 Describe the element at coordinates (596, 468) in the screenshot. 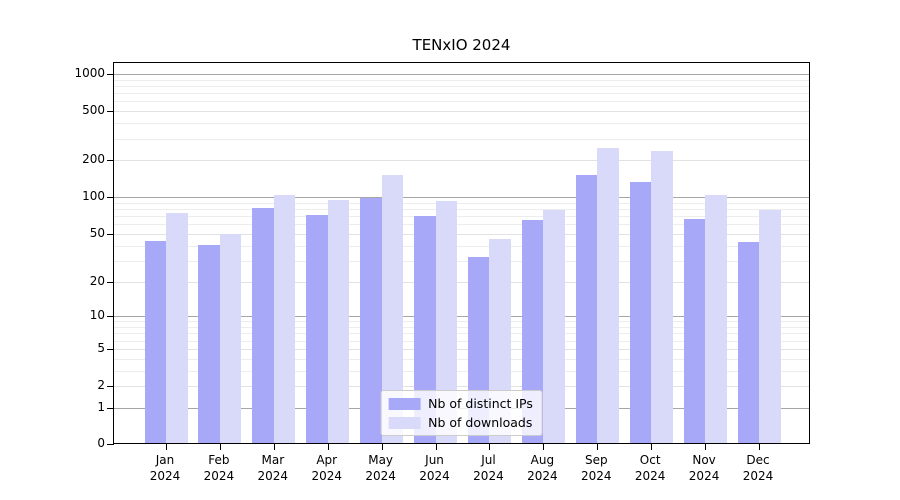

I see `x-tick-label: Sep 2024` at that location.